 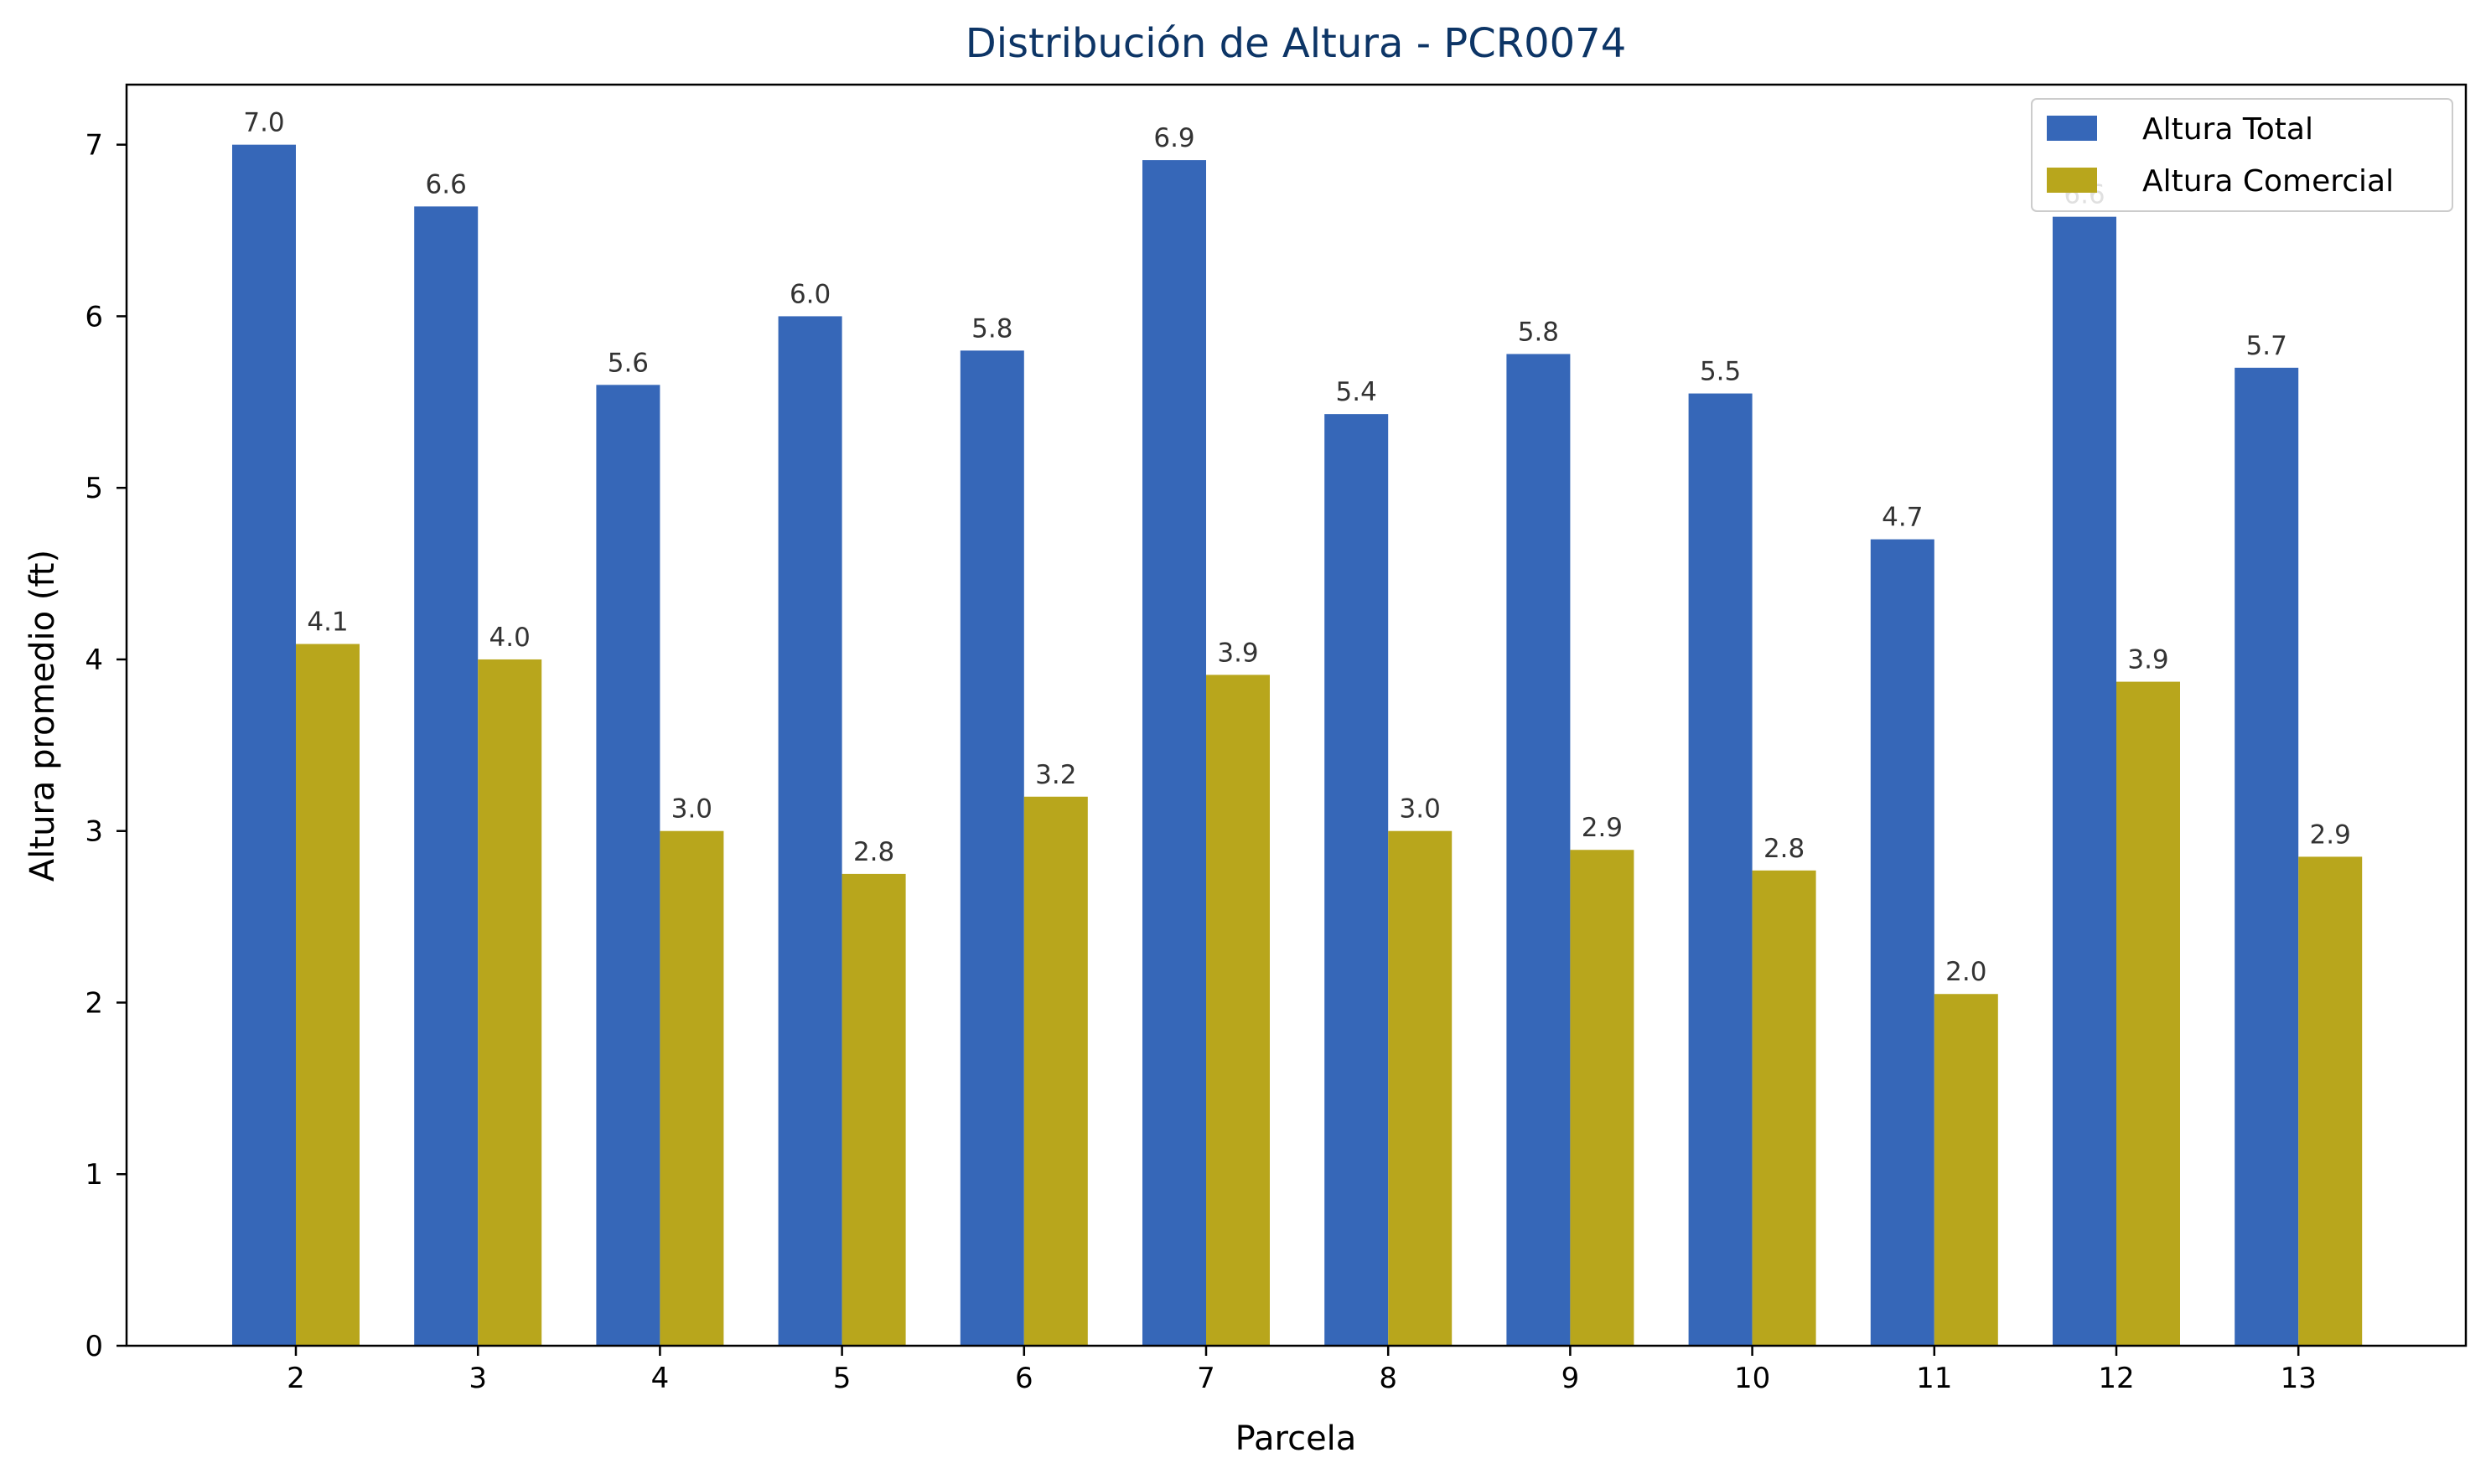 What do you see at coordinates (106, 746) in the screenshot?
I see `y-axis: 0 1 2 3 4 5 6 7` at bounding box center [106, 746].